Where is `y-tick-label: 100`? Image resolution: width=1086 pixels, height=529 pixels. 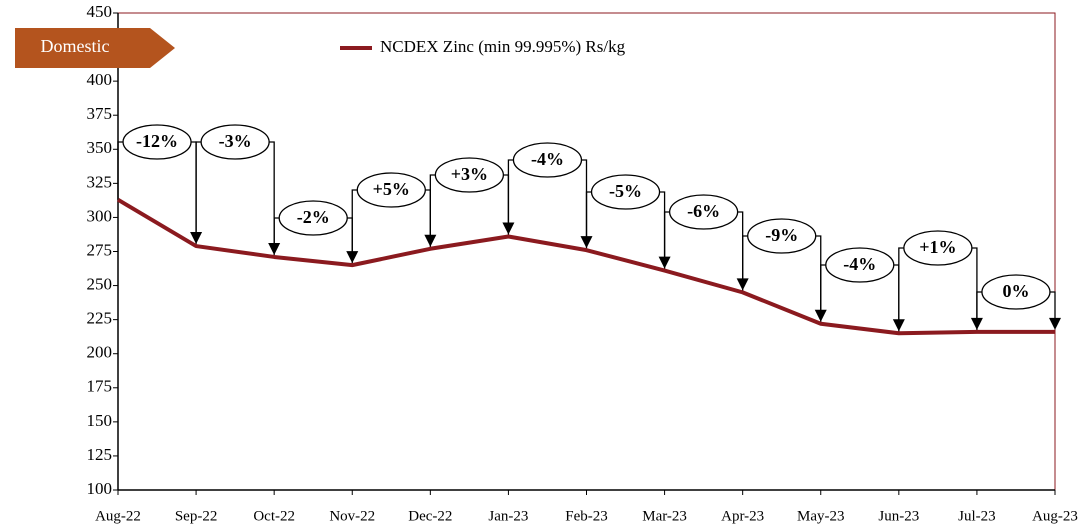
y-tick-label: 100 is located at coordinates (100, 488).